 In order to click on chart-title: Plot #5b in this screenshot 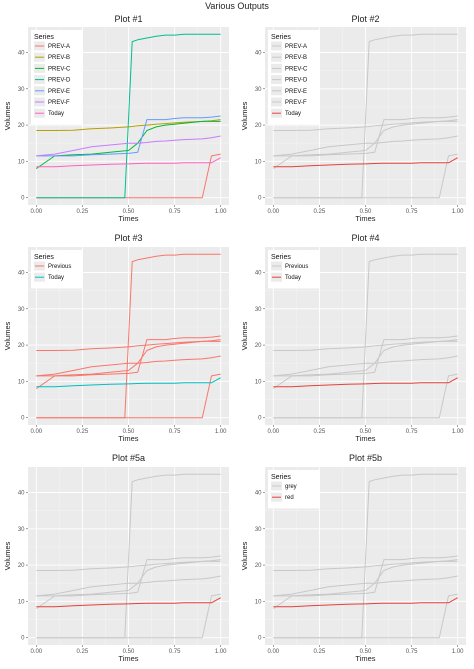, I will do `click(365, 458)`.